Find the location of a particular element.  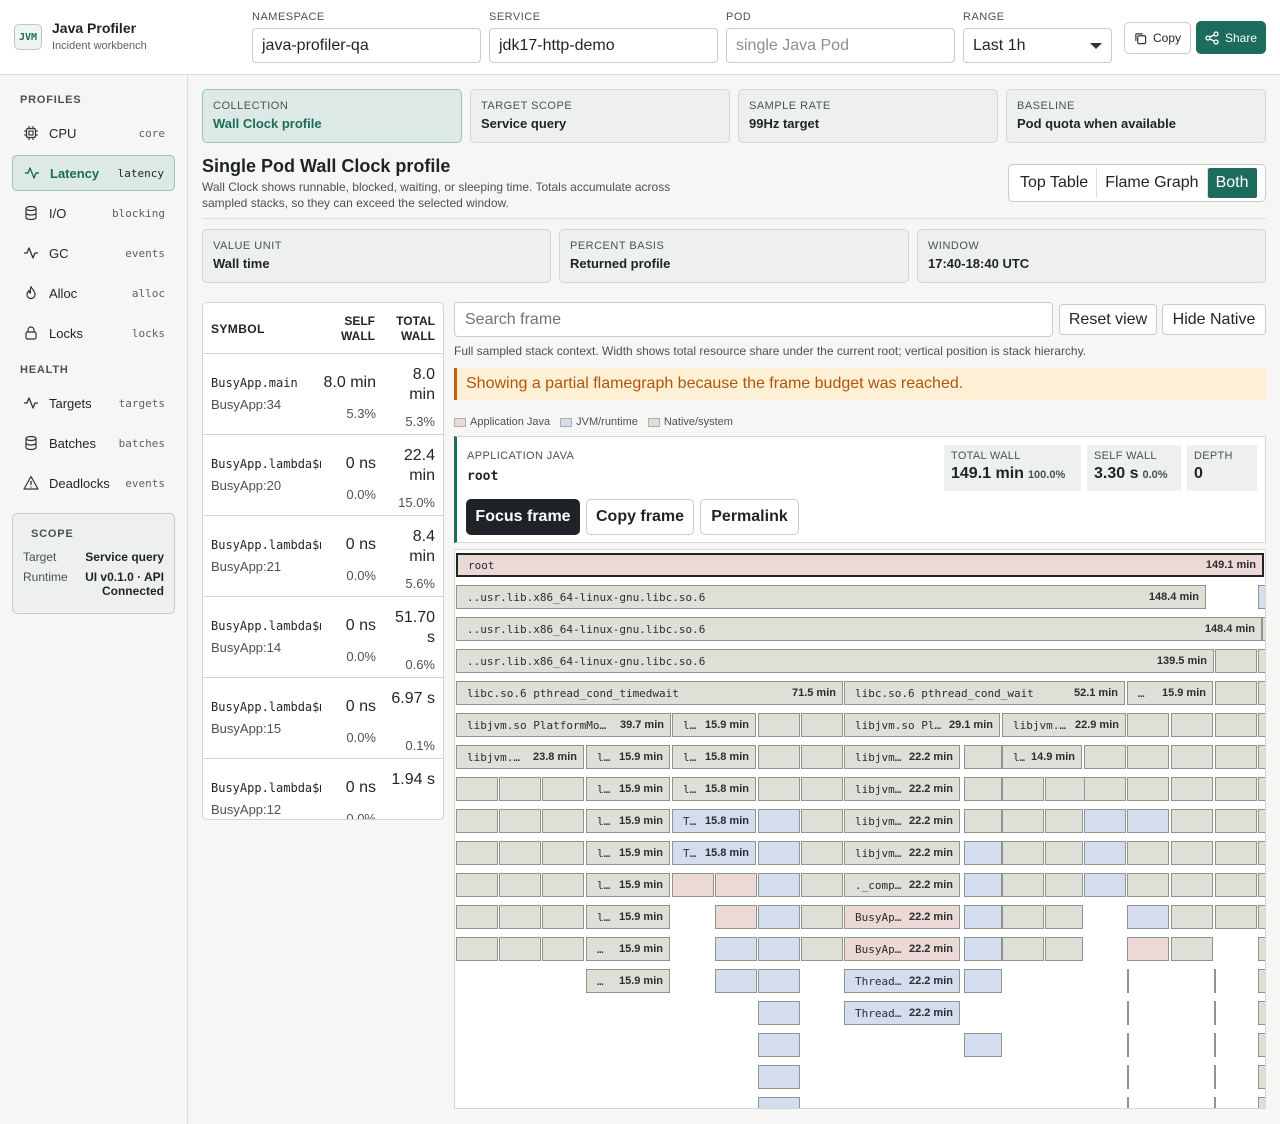

sidebar-item-io: I/O blocking is located at coordinates (93, 213).